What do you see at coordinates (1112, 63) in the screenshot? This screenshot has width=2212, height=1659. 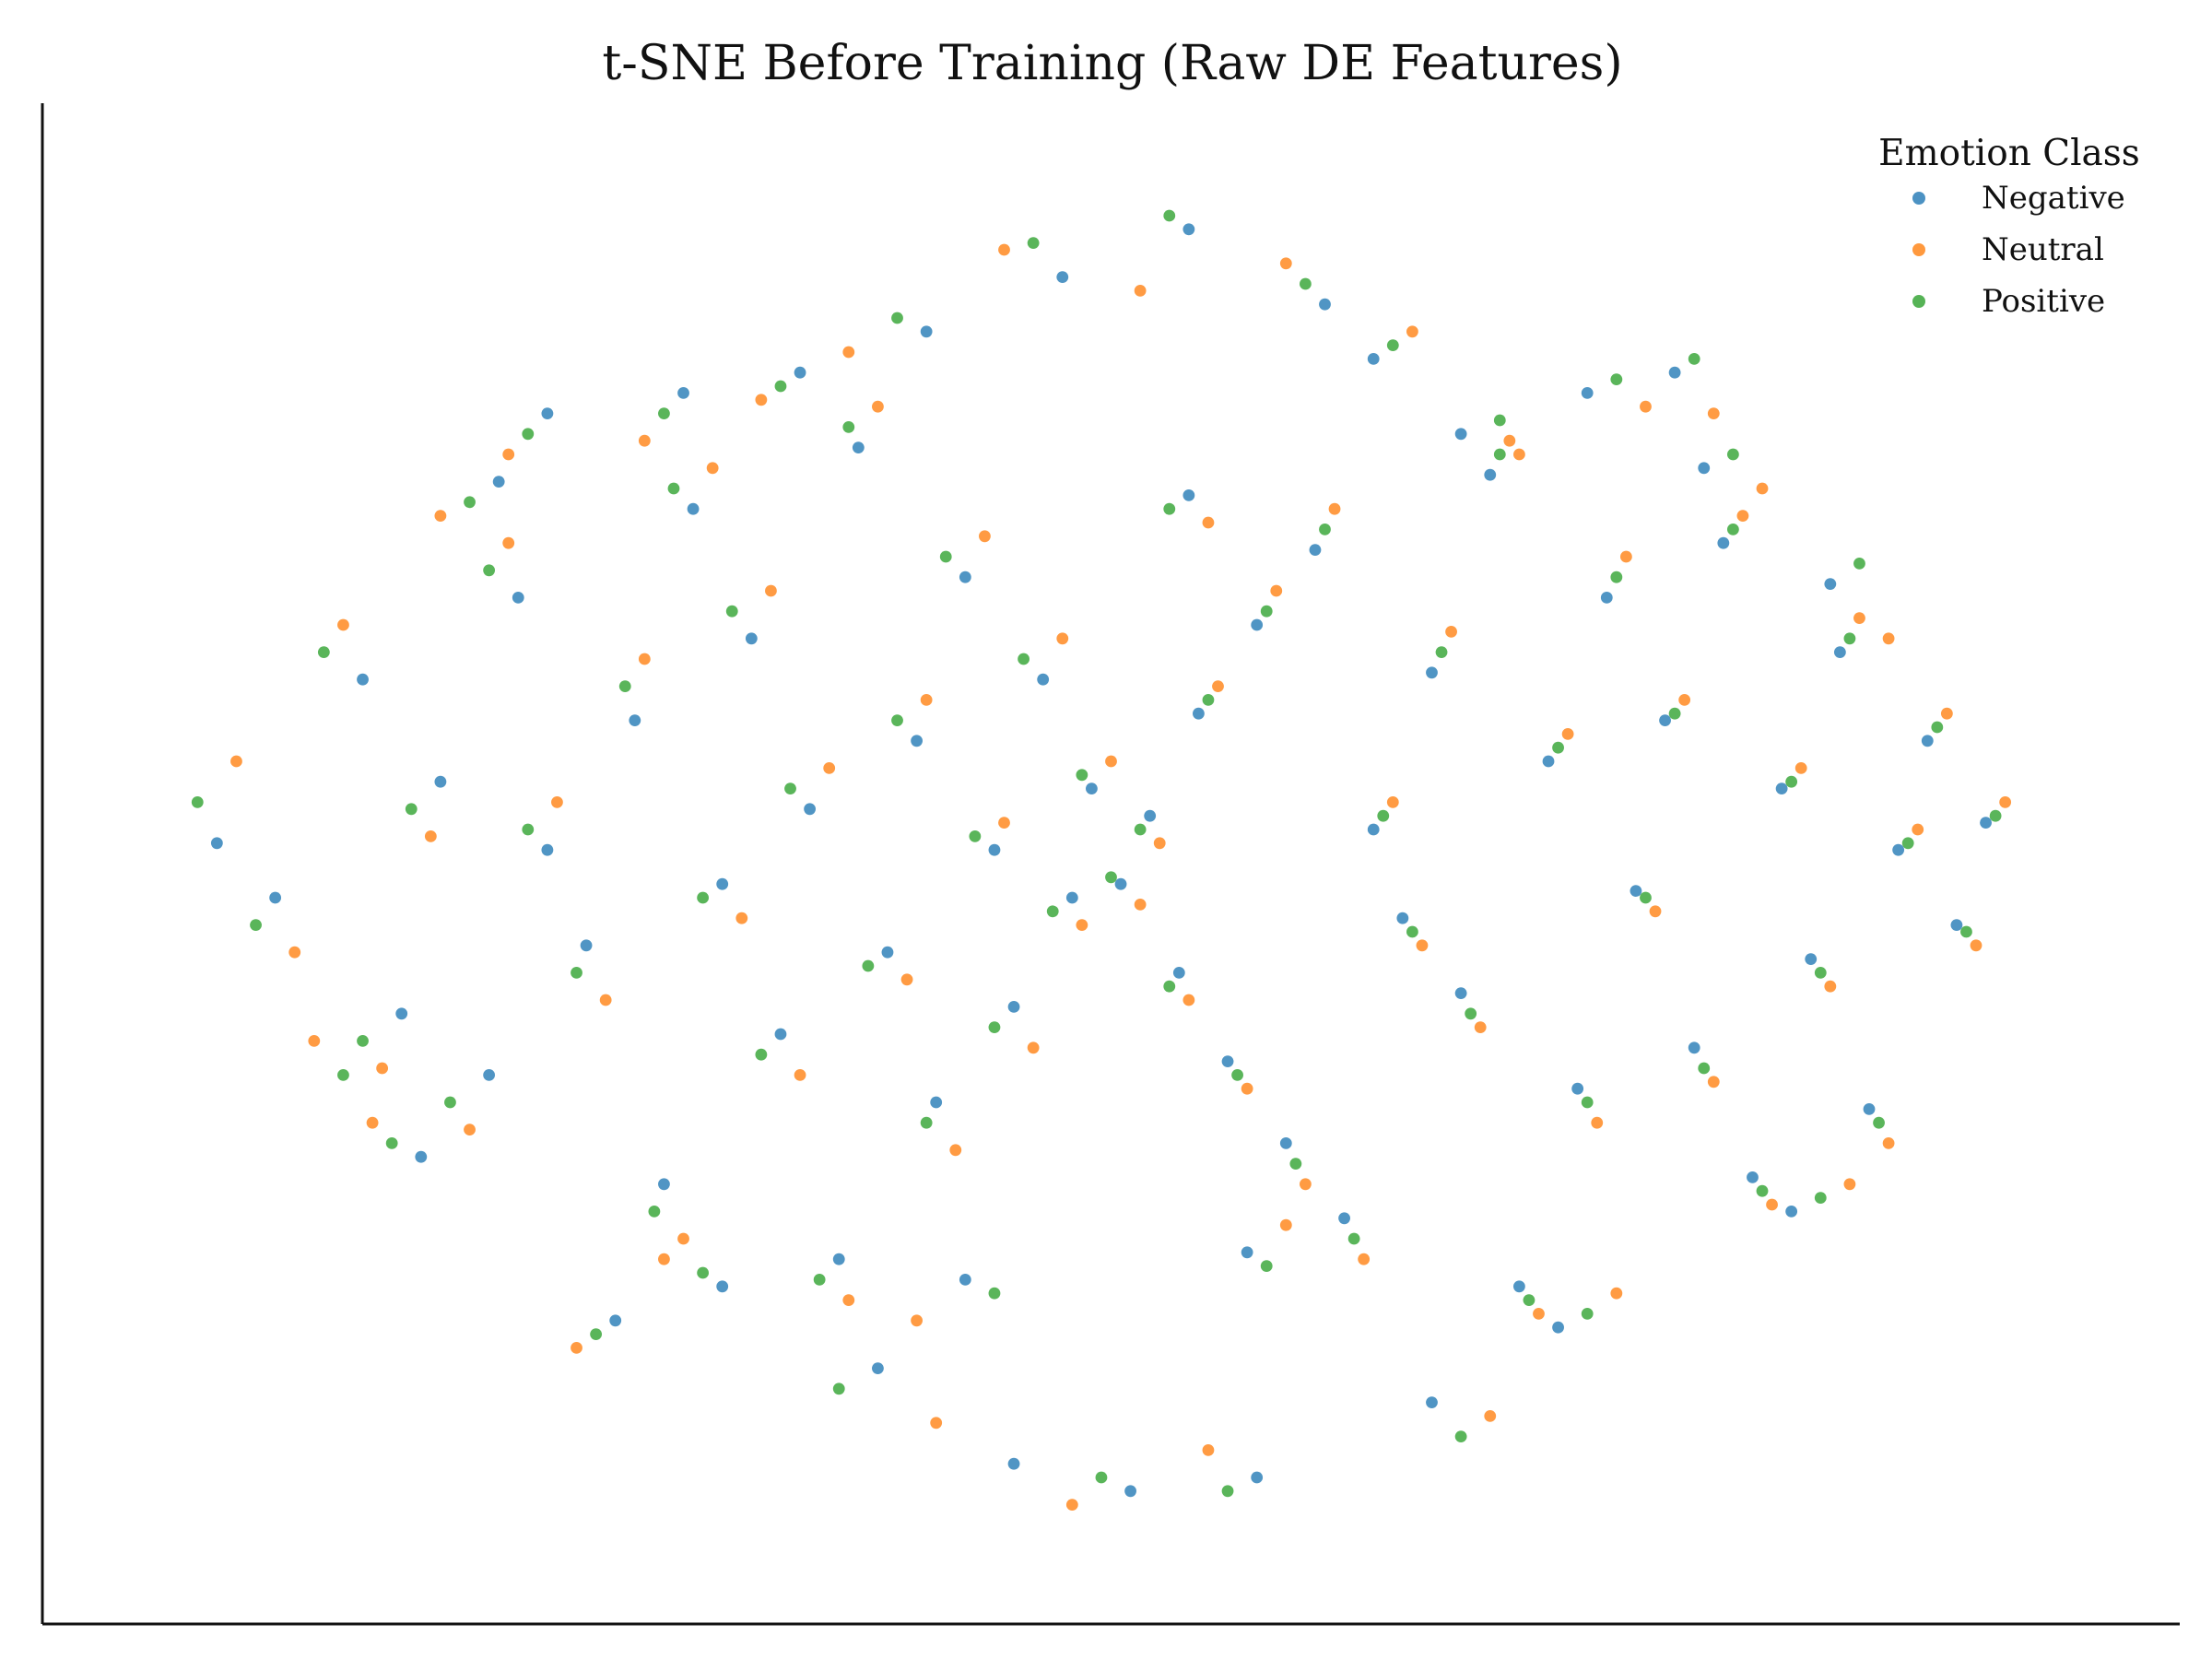 I see `chart-title: t-SNE Before Training (Raw DE Features)` at bounding box center [1112, 63].